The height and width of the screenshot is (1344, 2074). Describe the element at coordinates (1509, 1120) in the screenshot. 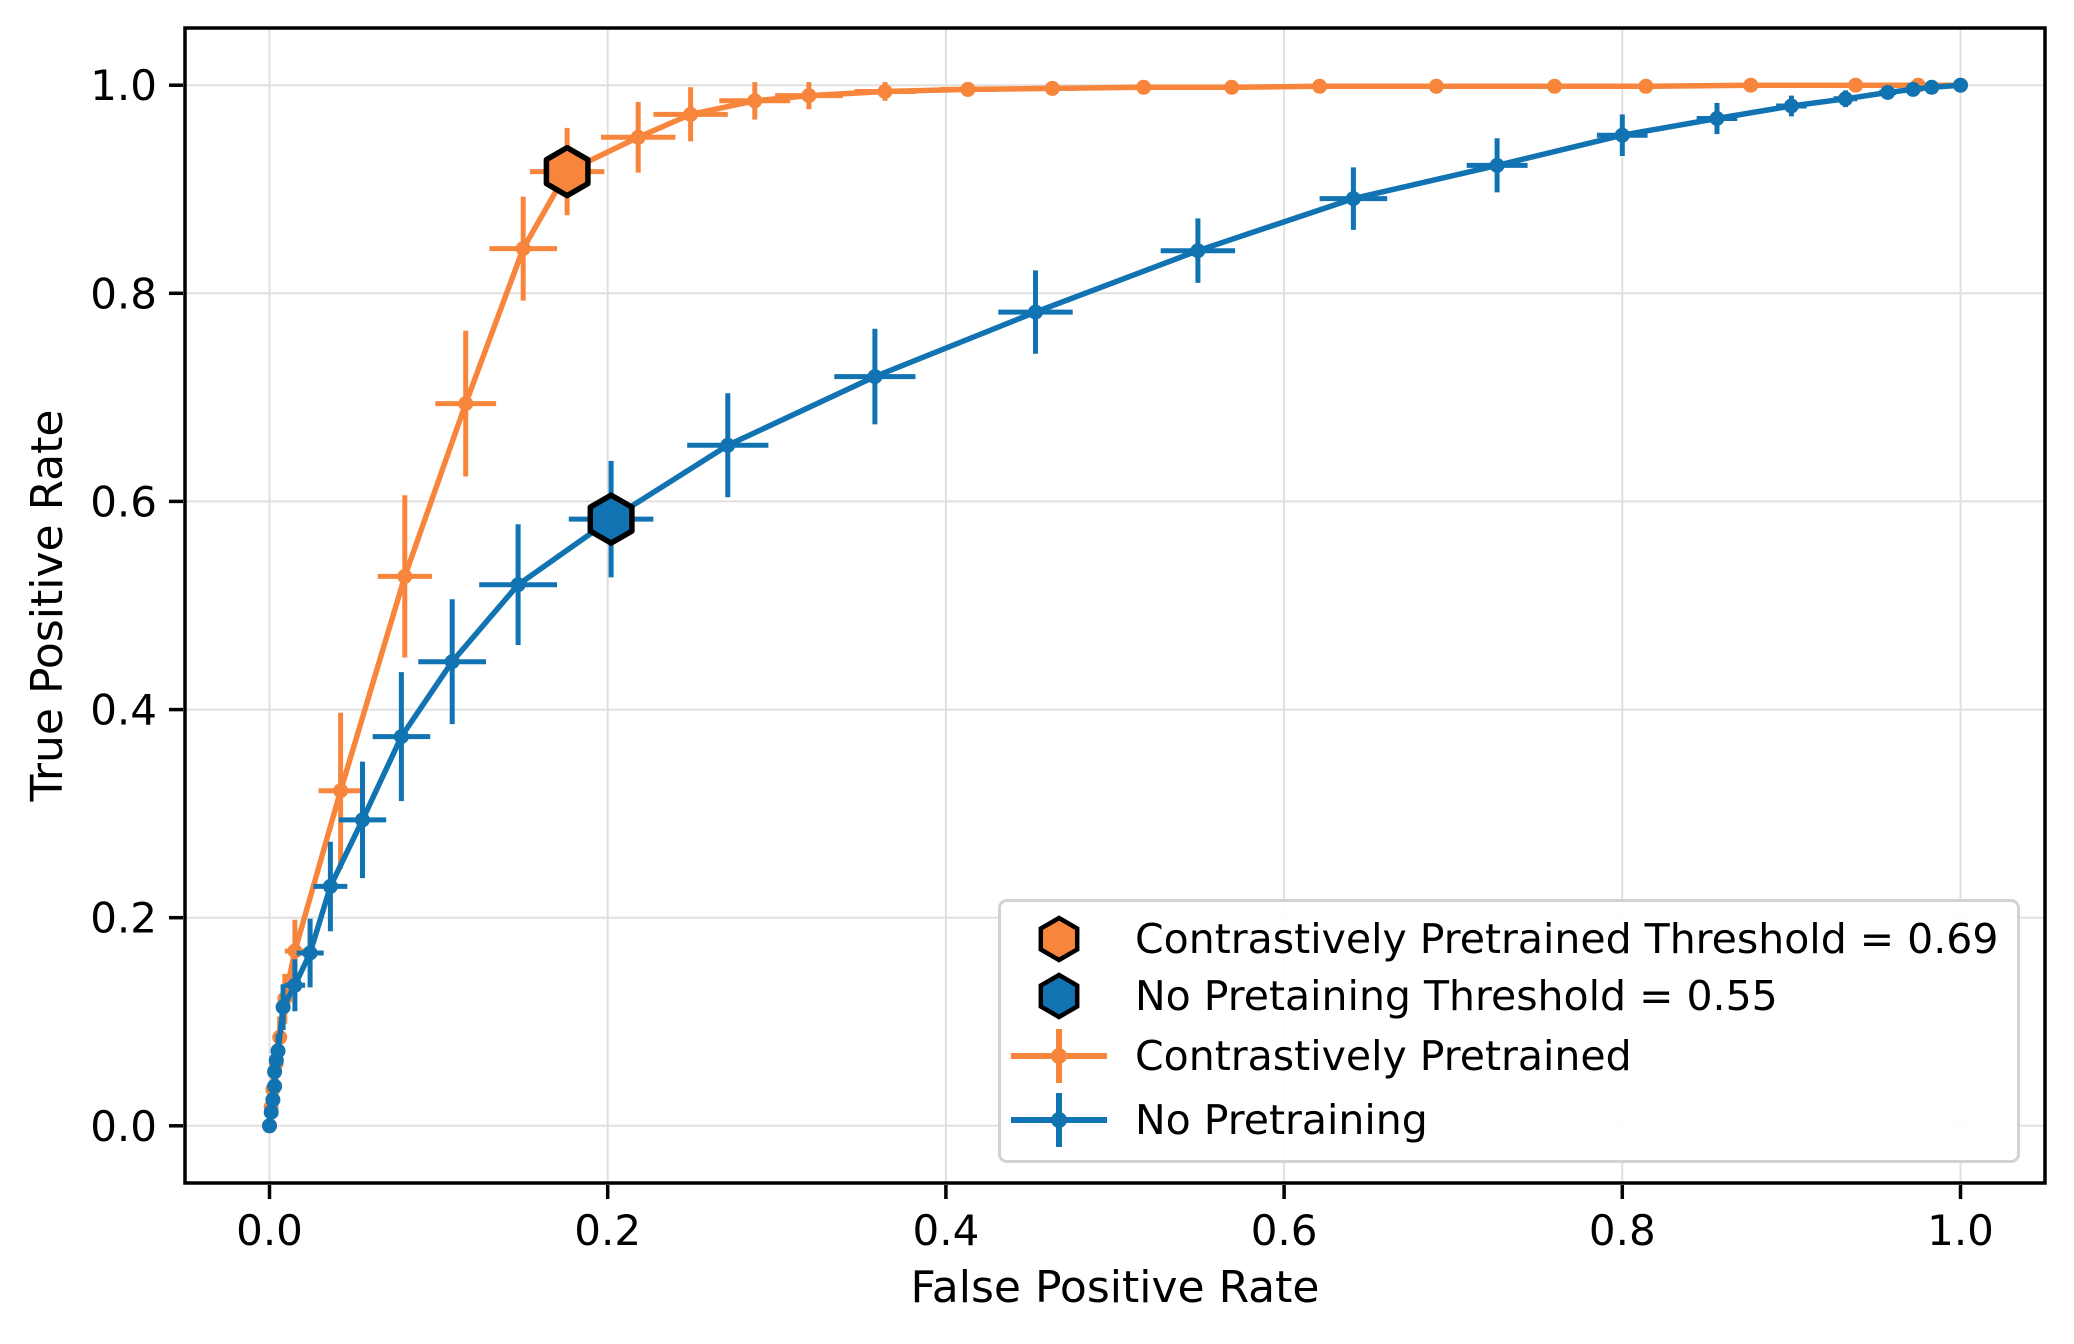

I see `legend-item-no-pretraining-curve: No Pretraining` at that location.